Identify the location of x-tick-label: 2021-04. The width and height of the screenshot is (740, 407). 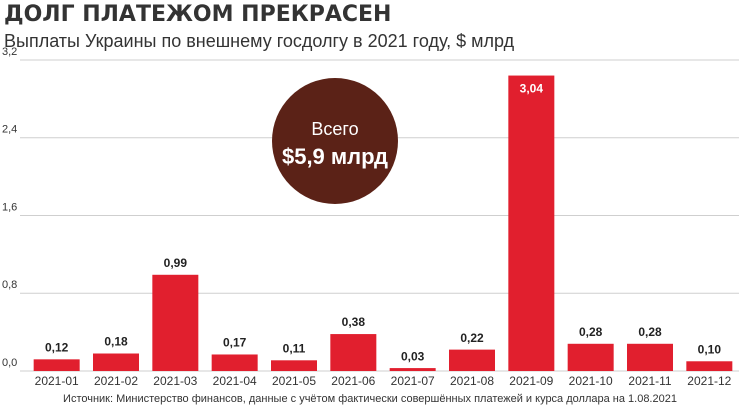
(235, 381).